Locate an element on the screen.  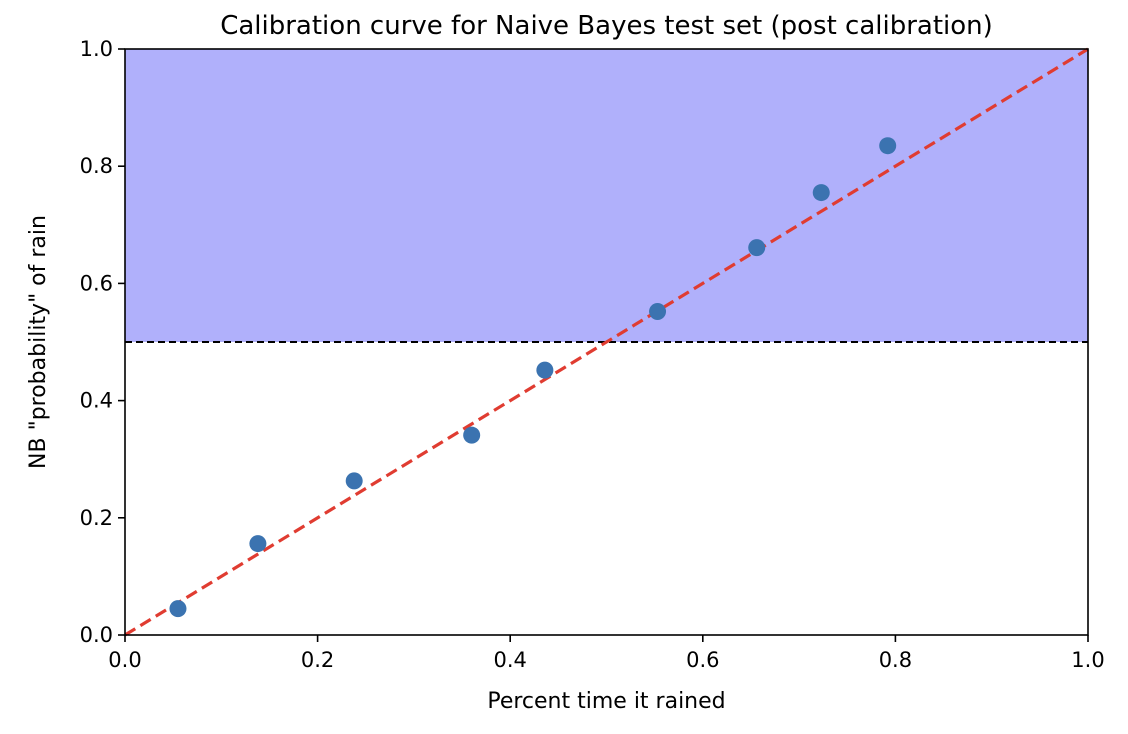
y-tick-label: 0.4 is located at coordinates (96, 401).